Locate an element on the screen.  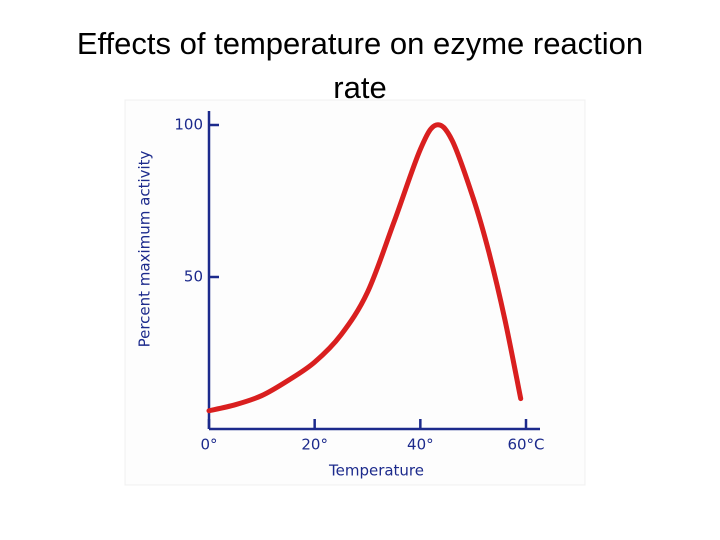
y-tick-label: 50 is located at coordinates (193, 277).